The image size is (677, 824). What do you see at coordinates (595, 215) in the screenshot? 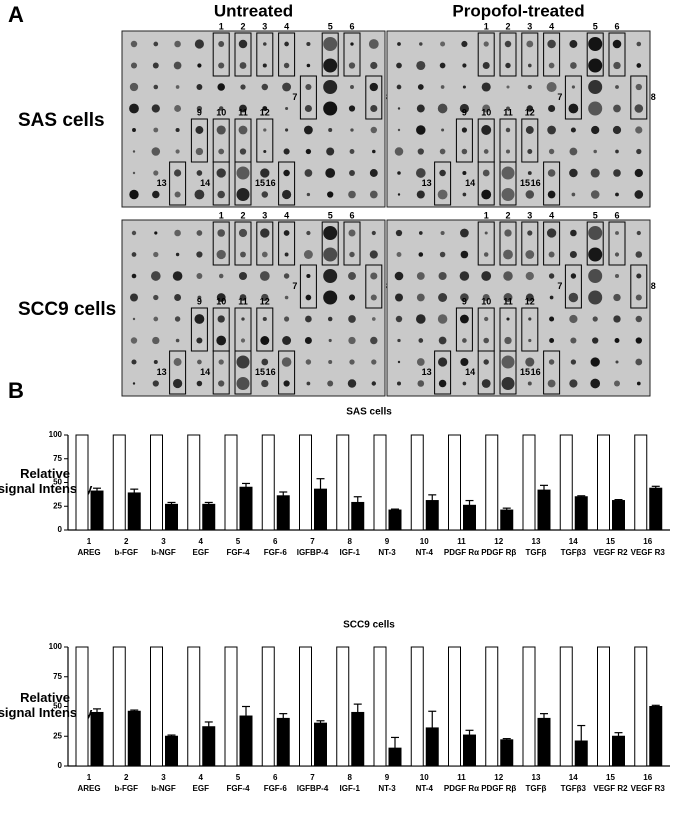
I see `box-number: 5` at bounding box center [595, 215].